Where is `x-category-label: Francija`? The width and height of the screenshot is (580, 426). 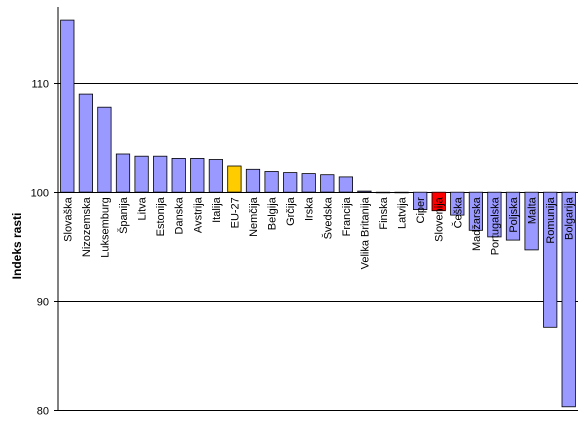 x-category-label: Francija is located at coordinates (347, 216).